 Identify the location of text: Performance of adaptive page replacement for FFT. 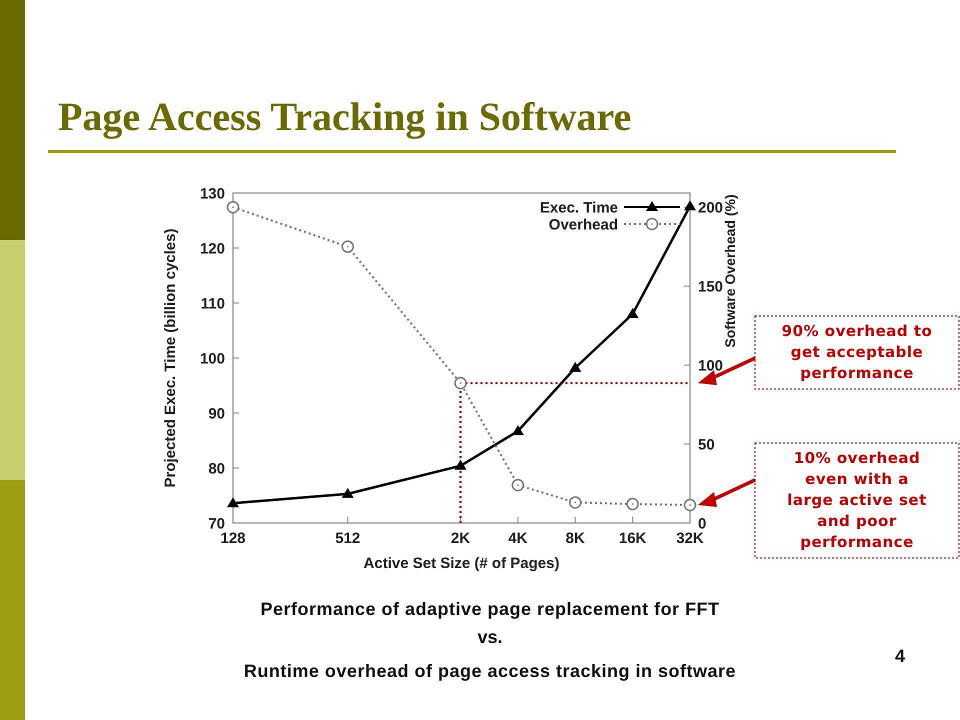
(490, 609).